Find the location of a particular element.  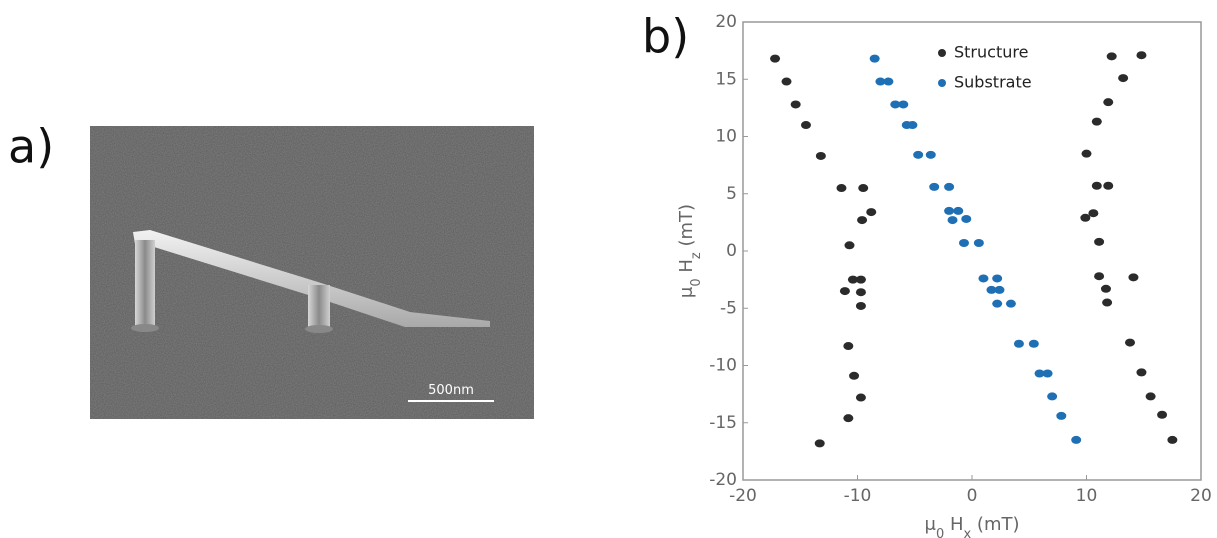

y-tick-label: -20 is located at coordinates (723, 480).